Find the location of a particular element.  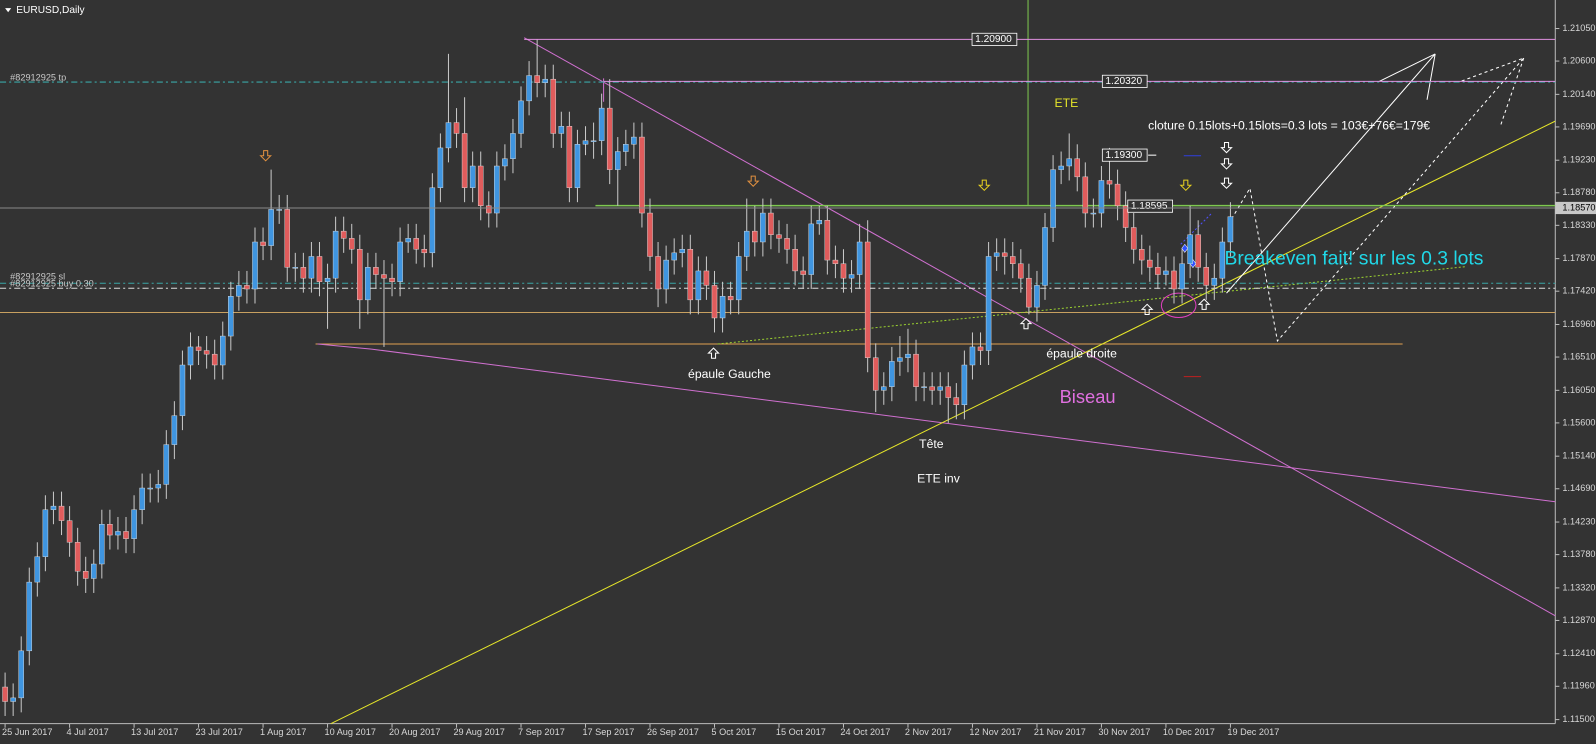

y-tick-label: 1.14230 is located at coordinates (1578, 521).